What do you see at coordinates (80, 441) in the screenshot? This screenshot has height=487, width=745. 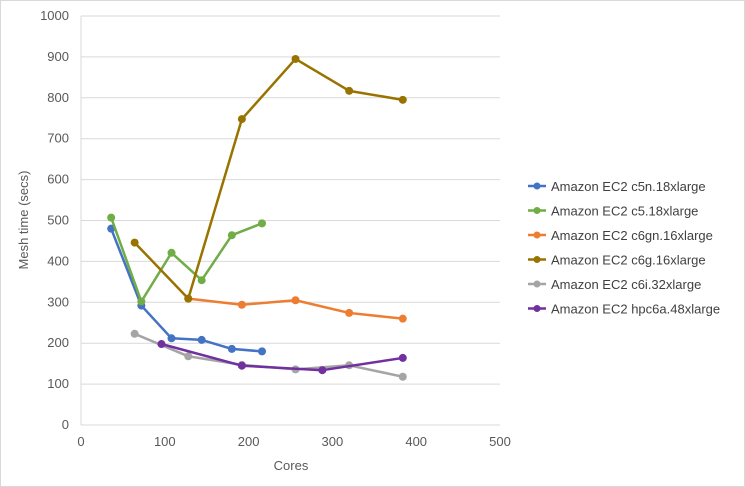 I see `x-tick-label: 0` at bounding box center [80, 441].